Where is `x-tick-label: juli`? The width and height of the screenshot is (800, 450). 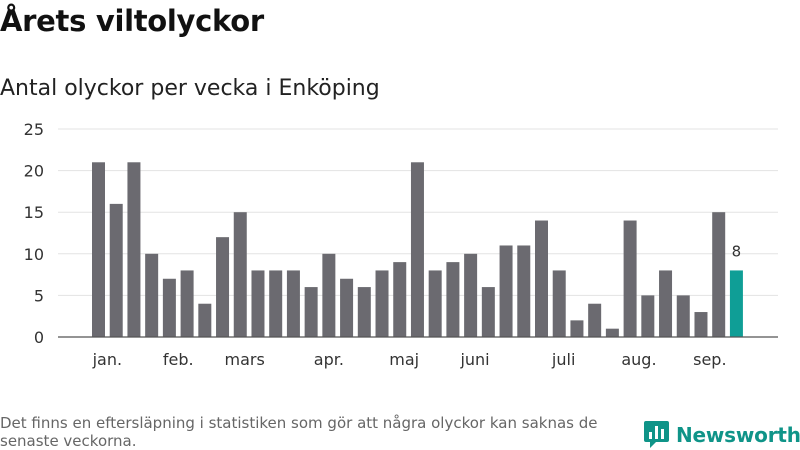
x-tick-label: juli is located at coordinates (563, 359).